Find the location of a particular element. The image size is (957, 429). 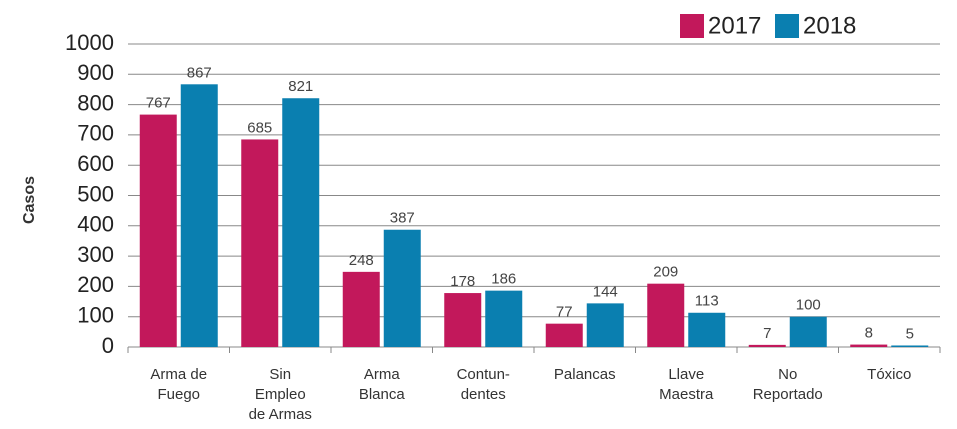

value-label: 100 is located at coordinates (808, 305).